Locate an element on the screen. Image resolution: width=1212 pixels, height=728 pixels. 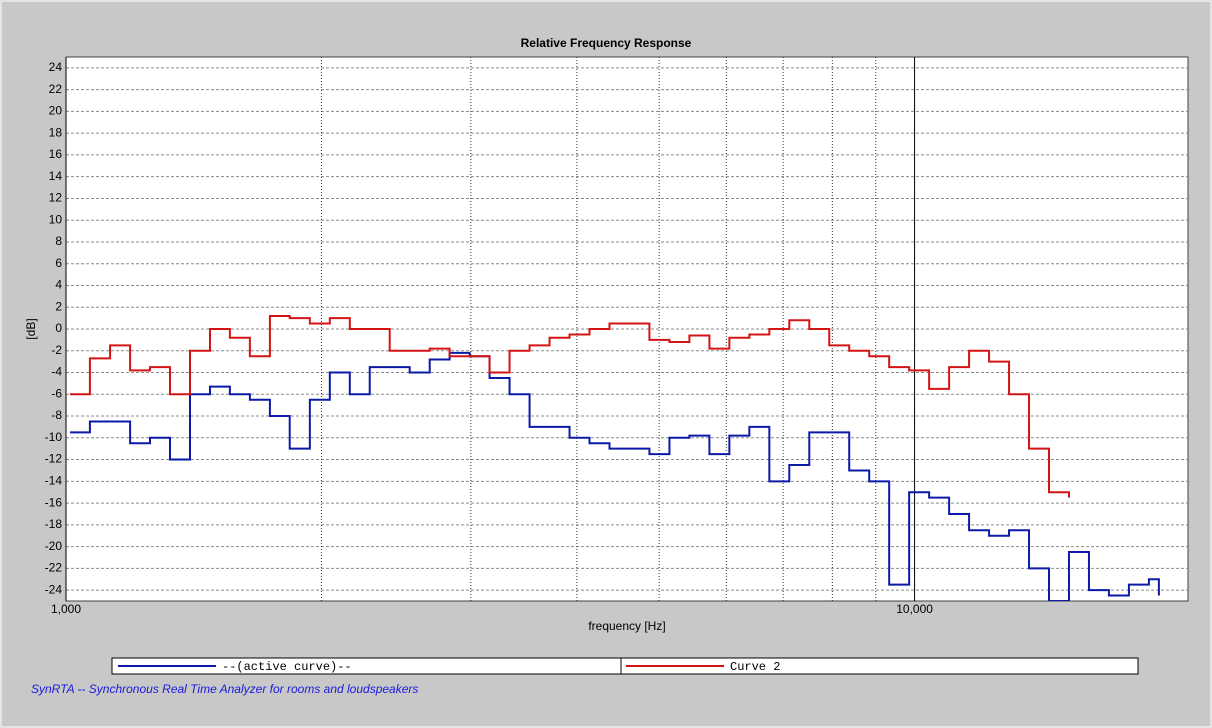
legend-label: --(active curve)-- is located at coordinates (287, 667).